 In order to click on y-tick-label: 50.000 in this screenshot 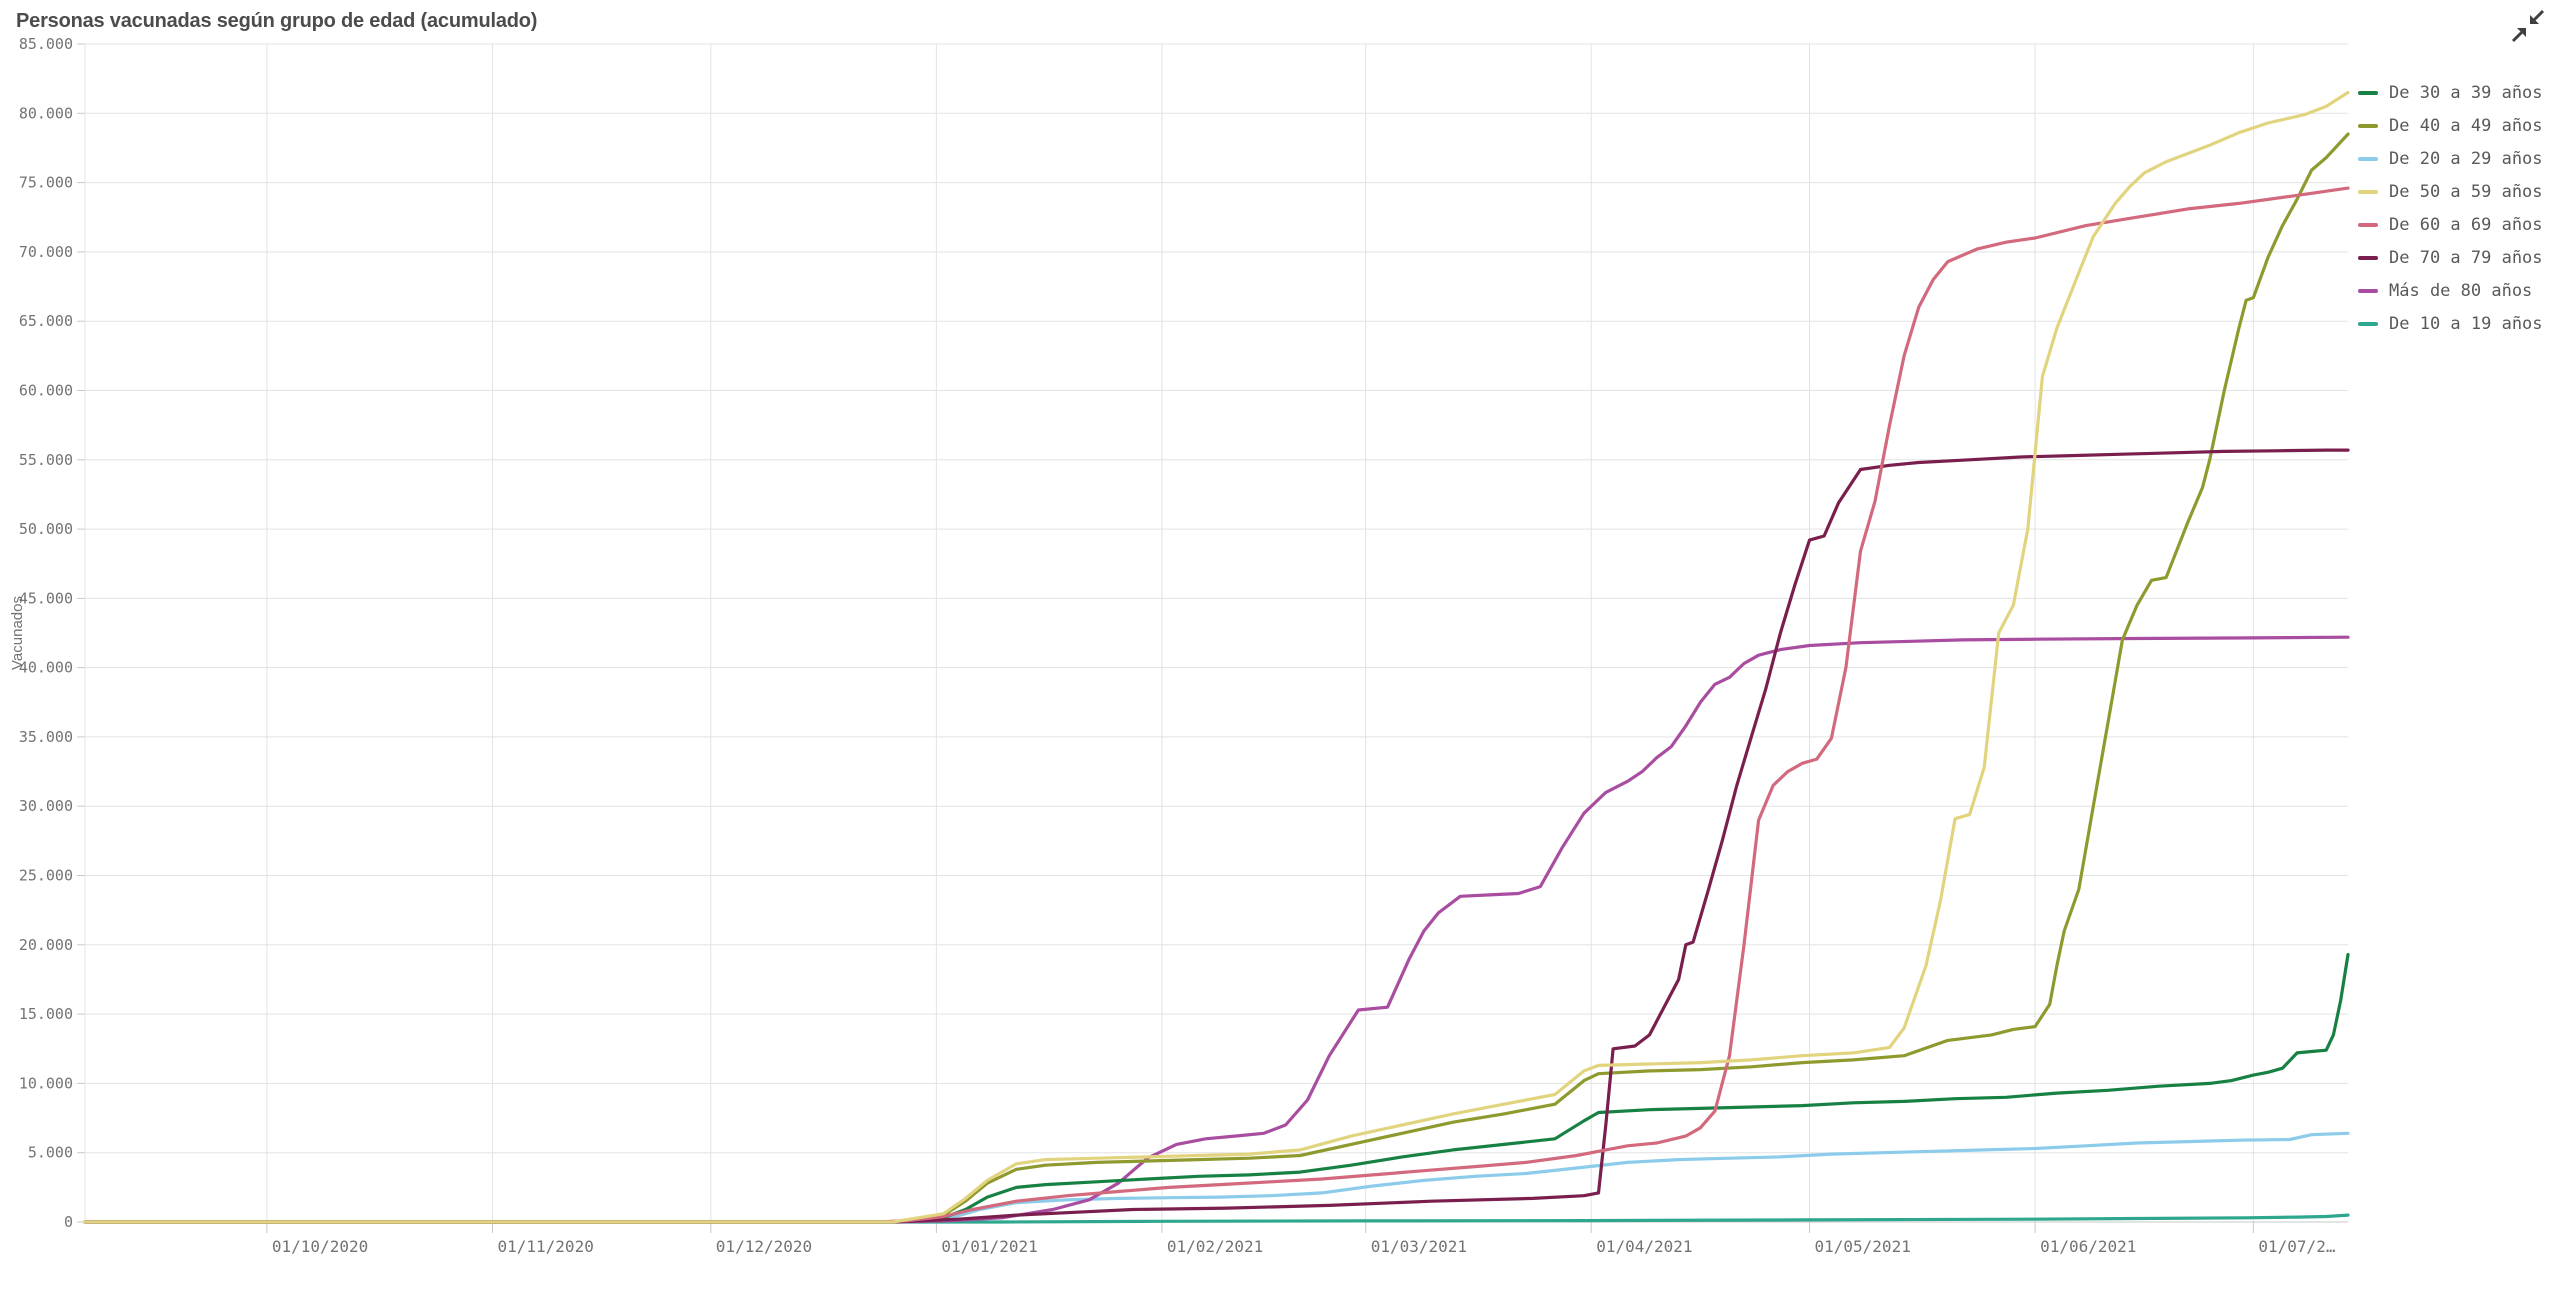, I will do `click(46, 529)`.